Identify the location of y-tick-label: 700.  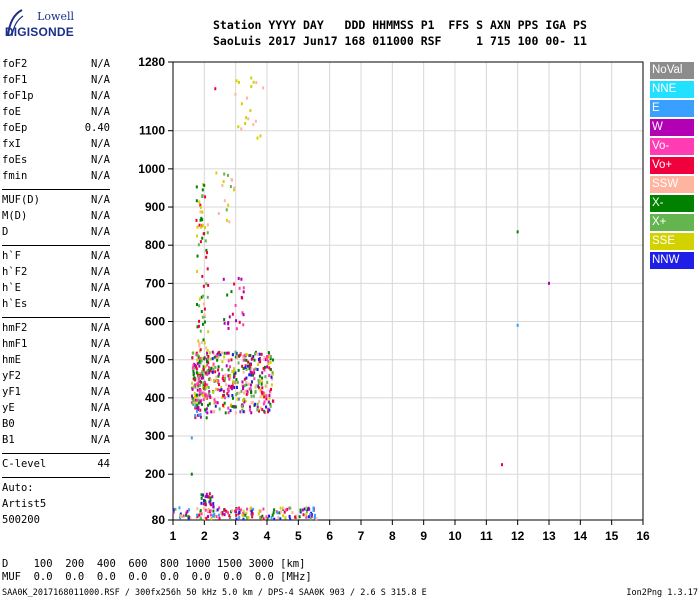
(155, 283).